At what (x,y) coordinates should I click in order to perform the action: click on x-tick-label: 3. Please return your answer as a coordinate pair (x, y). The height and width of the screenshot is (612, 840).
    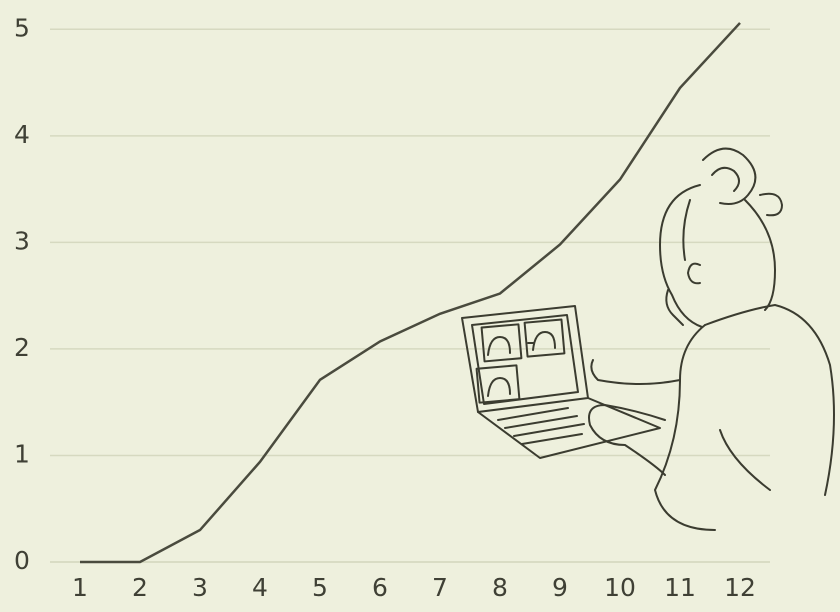
    Looking at the image, I should click on (200, 587).